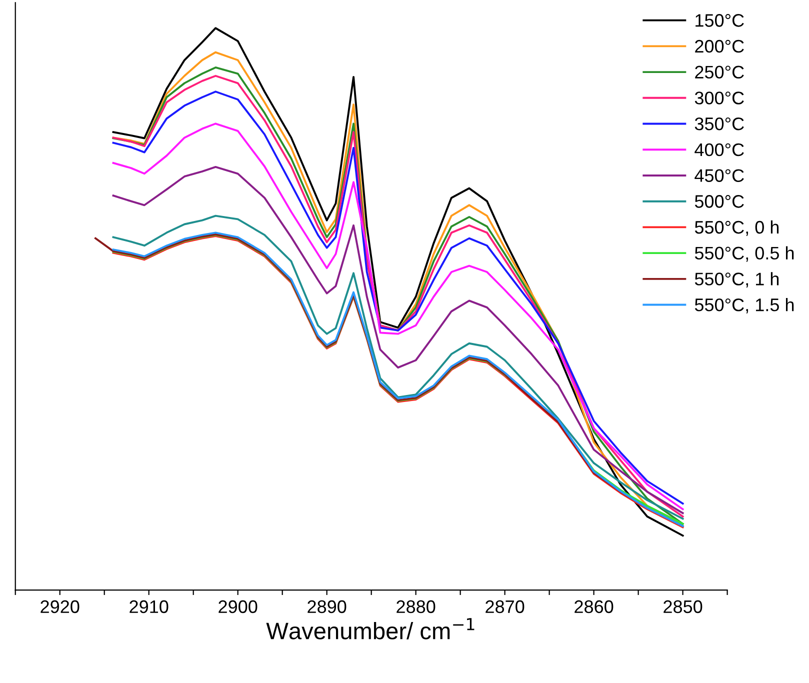  What do you see at coordinates (736, 280) in the screenshot?
I see `legend-label: 550°C, 1 h` at bounding box center [736, 280].